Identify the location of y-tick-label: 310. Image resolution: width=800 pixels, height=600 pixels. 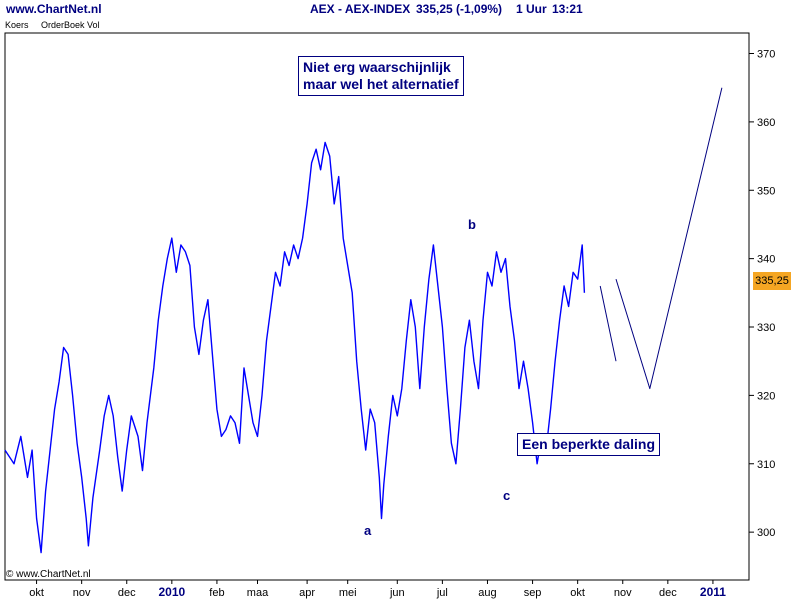
(766, 465).